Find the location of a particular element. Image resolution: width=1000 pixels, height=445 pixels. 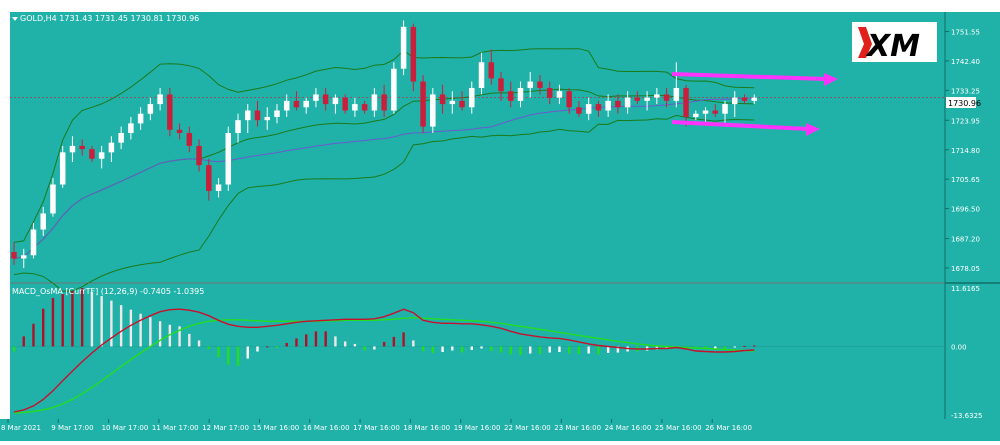

header-triangle-icon is located at coordinates (15, 19).